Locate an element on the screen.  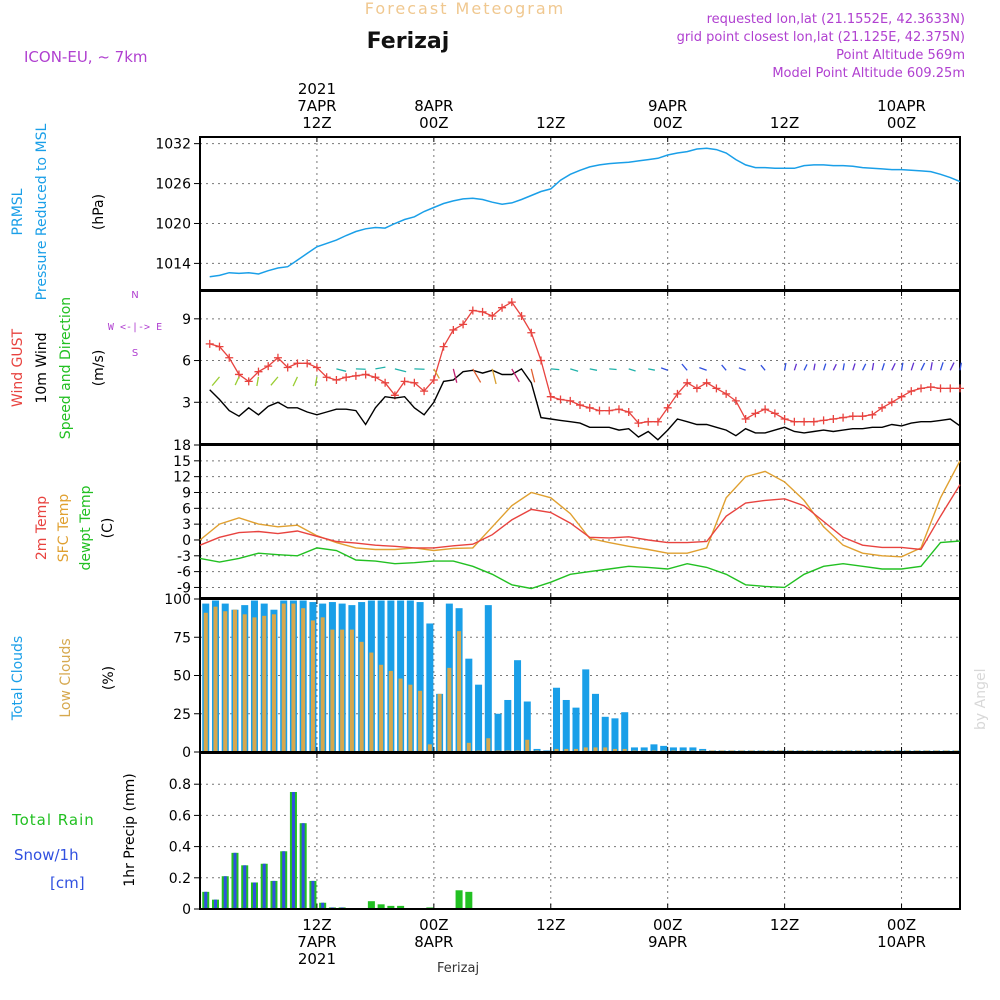
prmsl-desc-label: Pressure Reduced to MSL is located at coordinates (42, 211).